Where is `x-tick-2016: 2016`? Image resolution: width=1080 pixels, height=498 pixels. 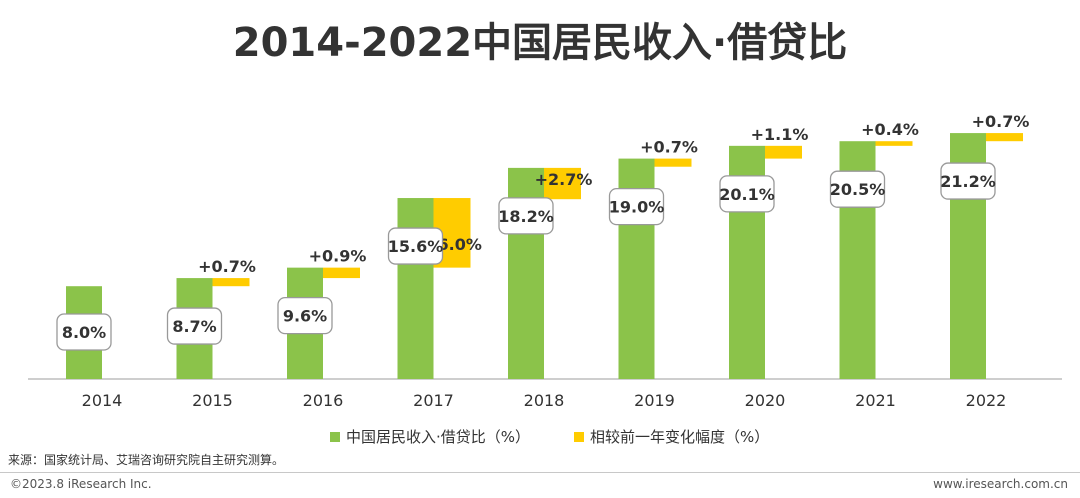
x-tick-2016: 2016 is located at coordinates (323, 400).